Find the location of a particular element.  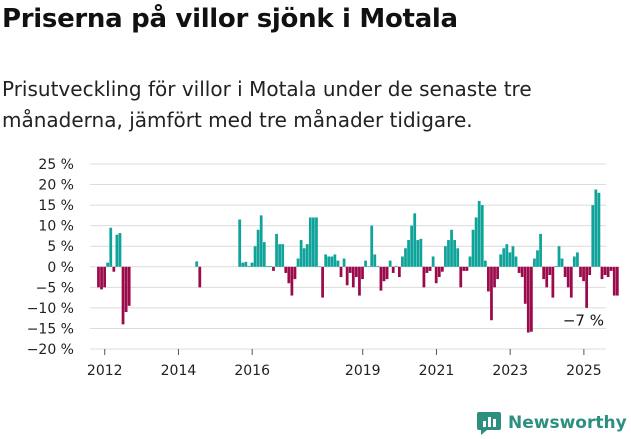

x-tick-label: 2019 is located at coordinates (363, 371).